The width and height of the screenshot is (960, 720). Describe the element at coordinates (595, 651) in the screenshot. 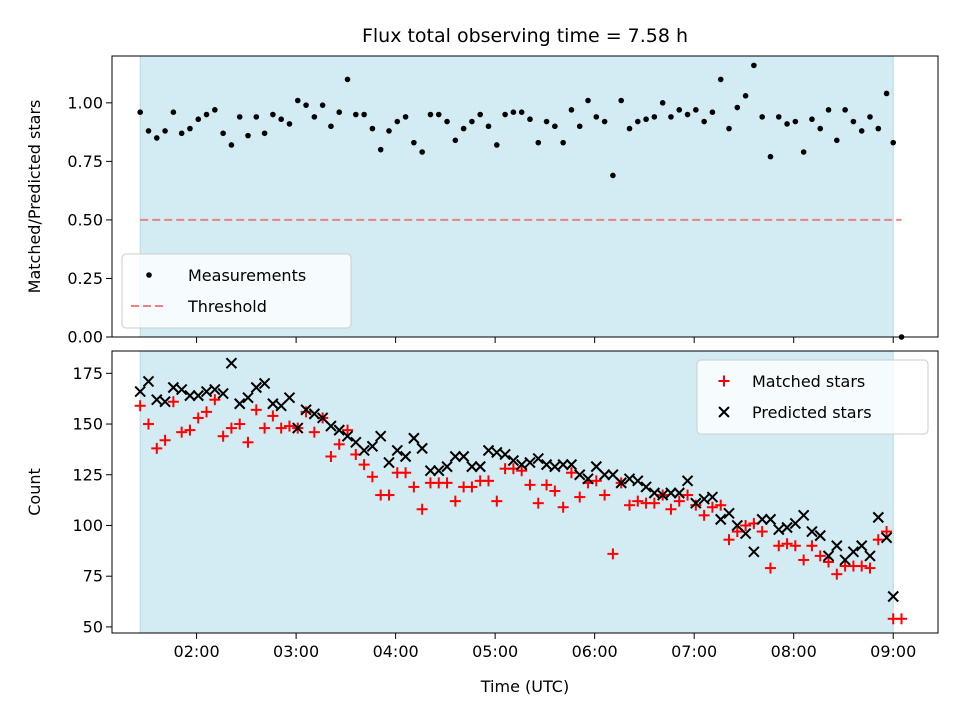

I see `x-tick-label: 06:00` at that location.